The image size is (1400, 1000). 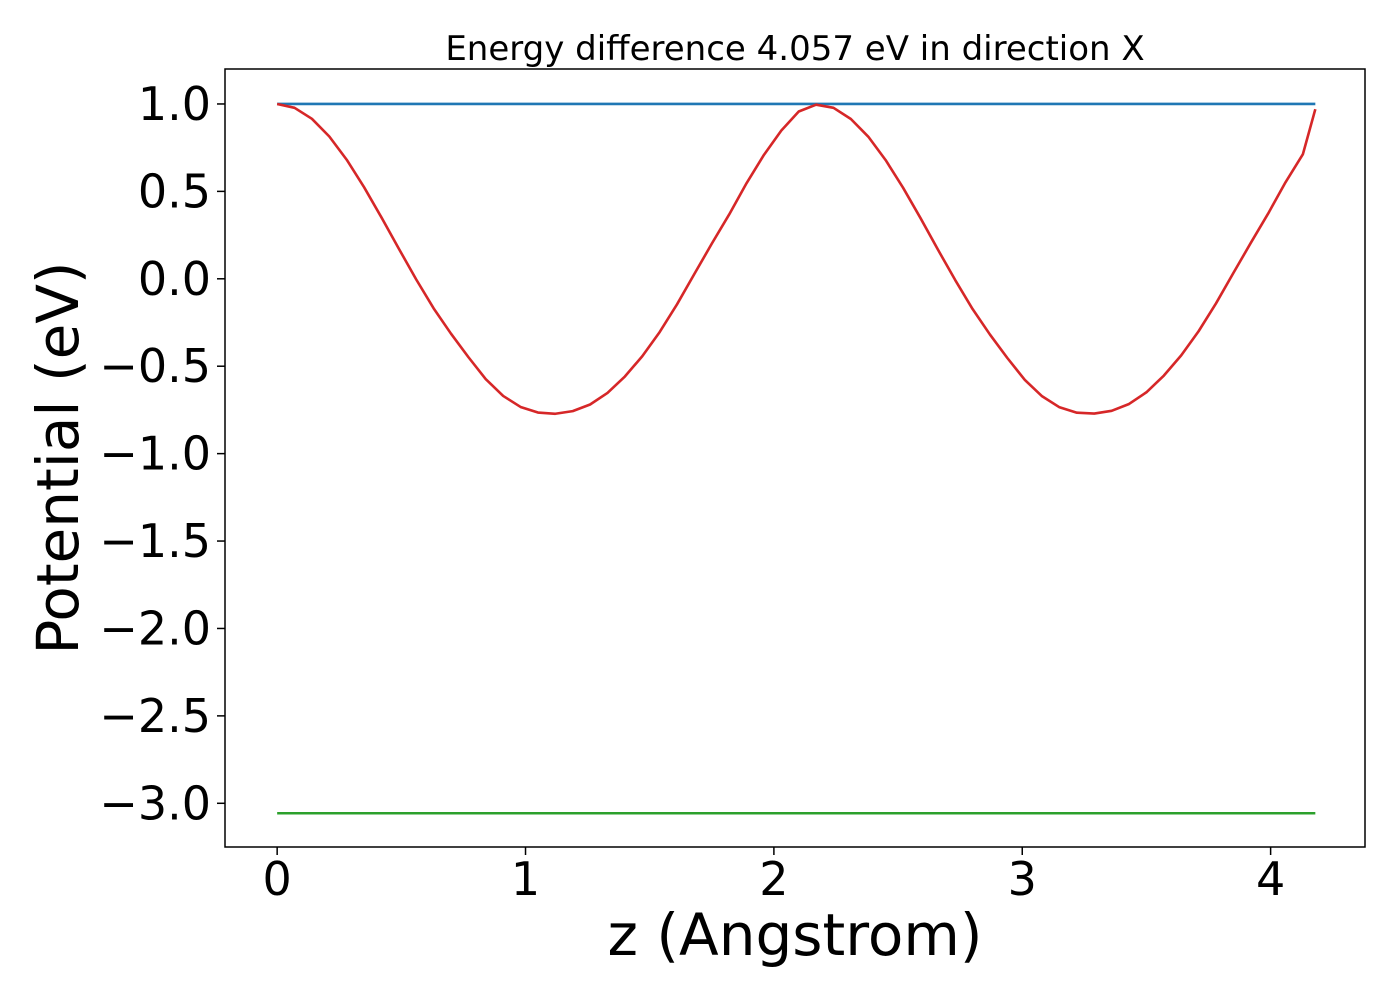 I want to click on x-tick-label: 3, so click(x=1022, y=879).